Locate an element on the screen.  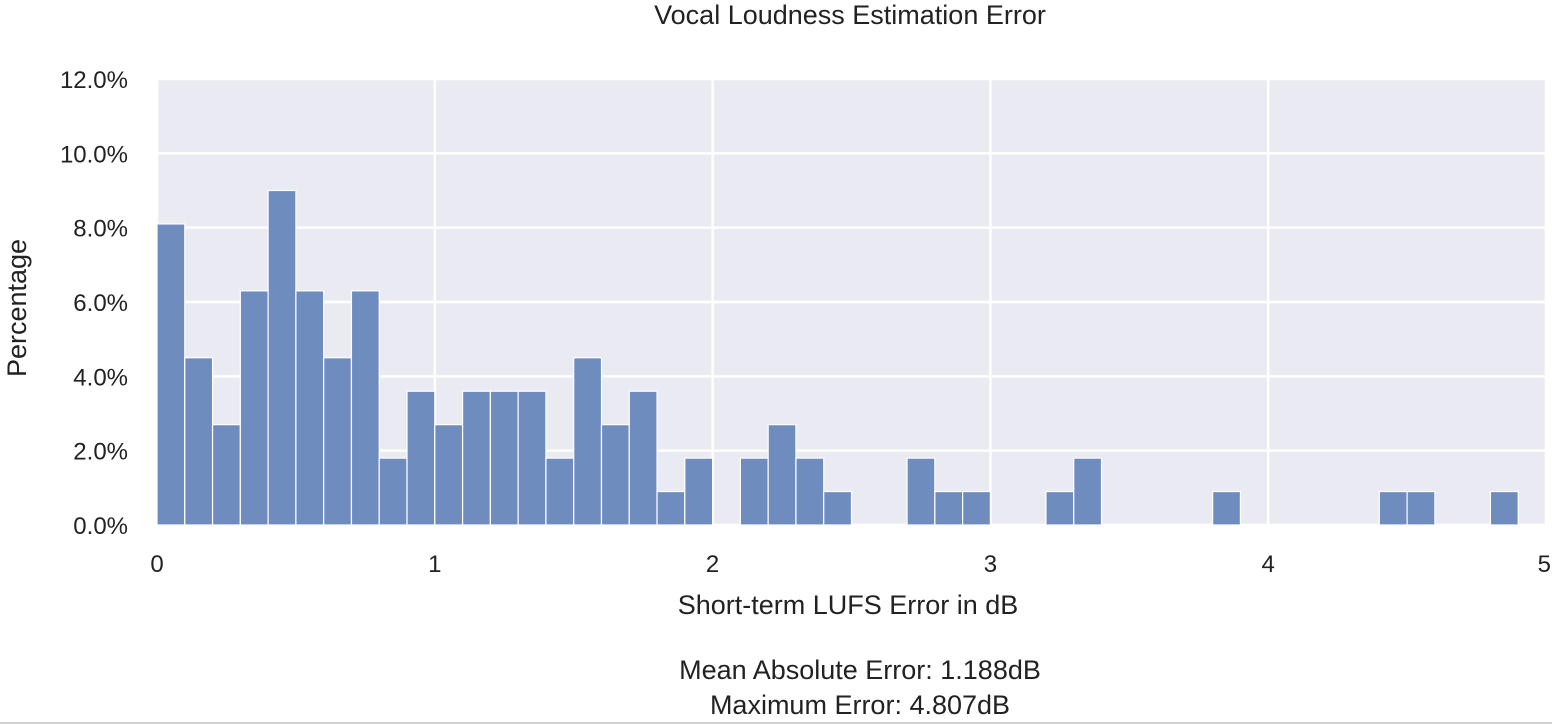
x-tick-label: 1 is located at coordinates (434, 564).